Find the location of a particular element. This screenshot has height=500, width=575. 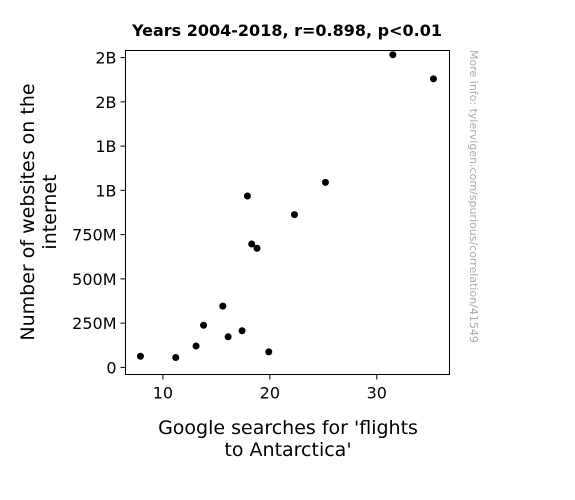

y-axis-ticks: 0 250M 500M 750M 1B 1B 2B 2B is located at coordinates (99, 213).